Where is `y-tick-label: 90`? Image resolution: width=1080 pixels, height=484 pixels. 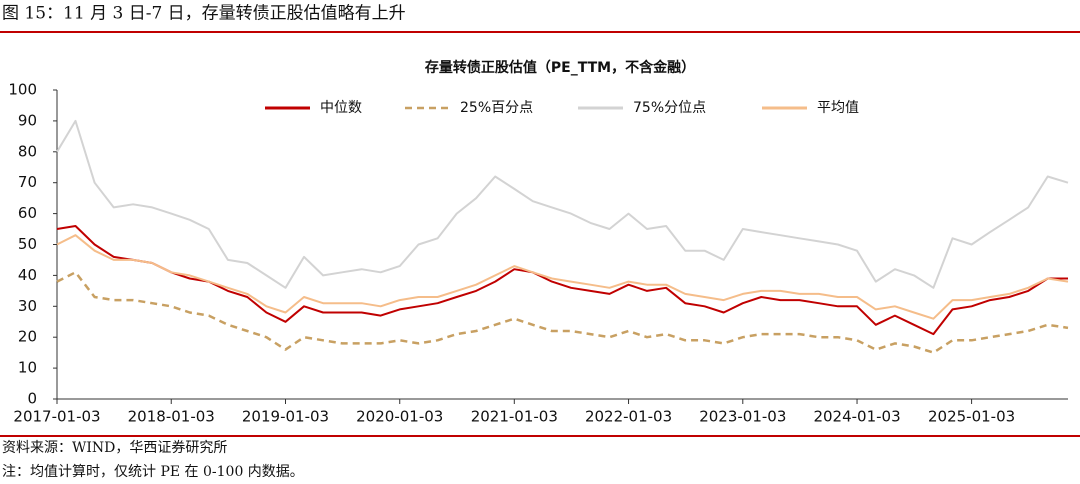 y-tick-label: 90 is located at coordinates (27, 120).